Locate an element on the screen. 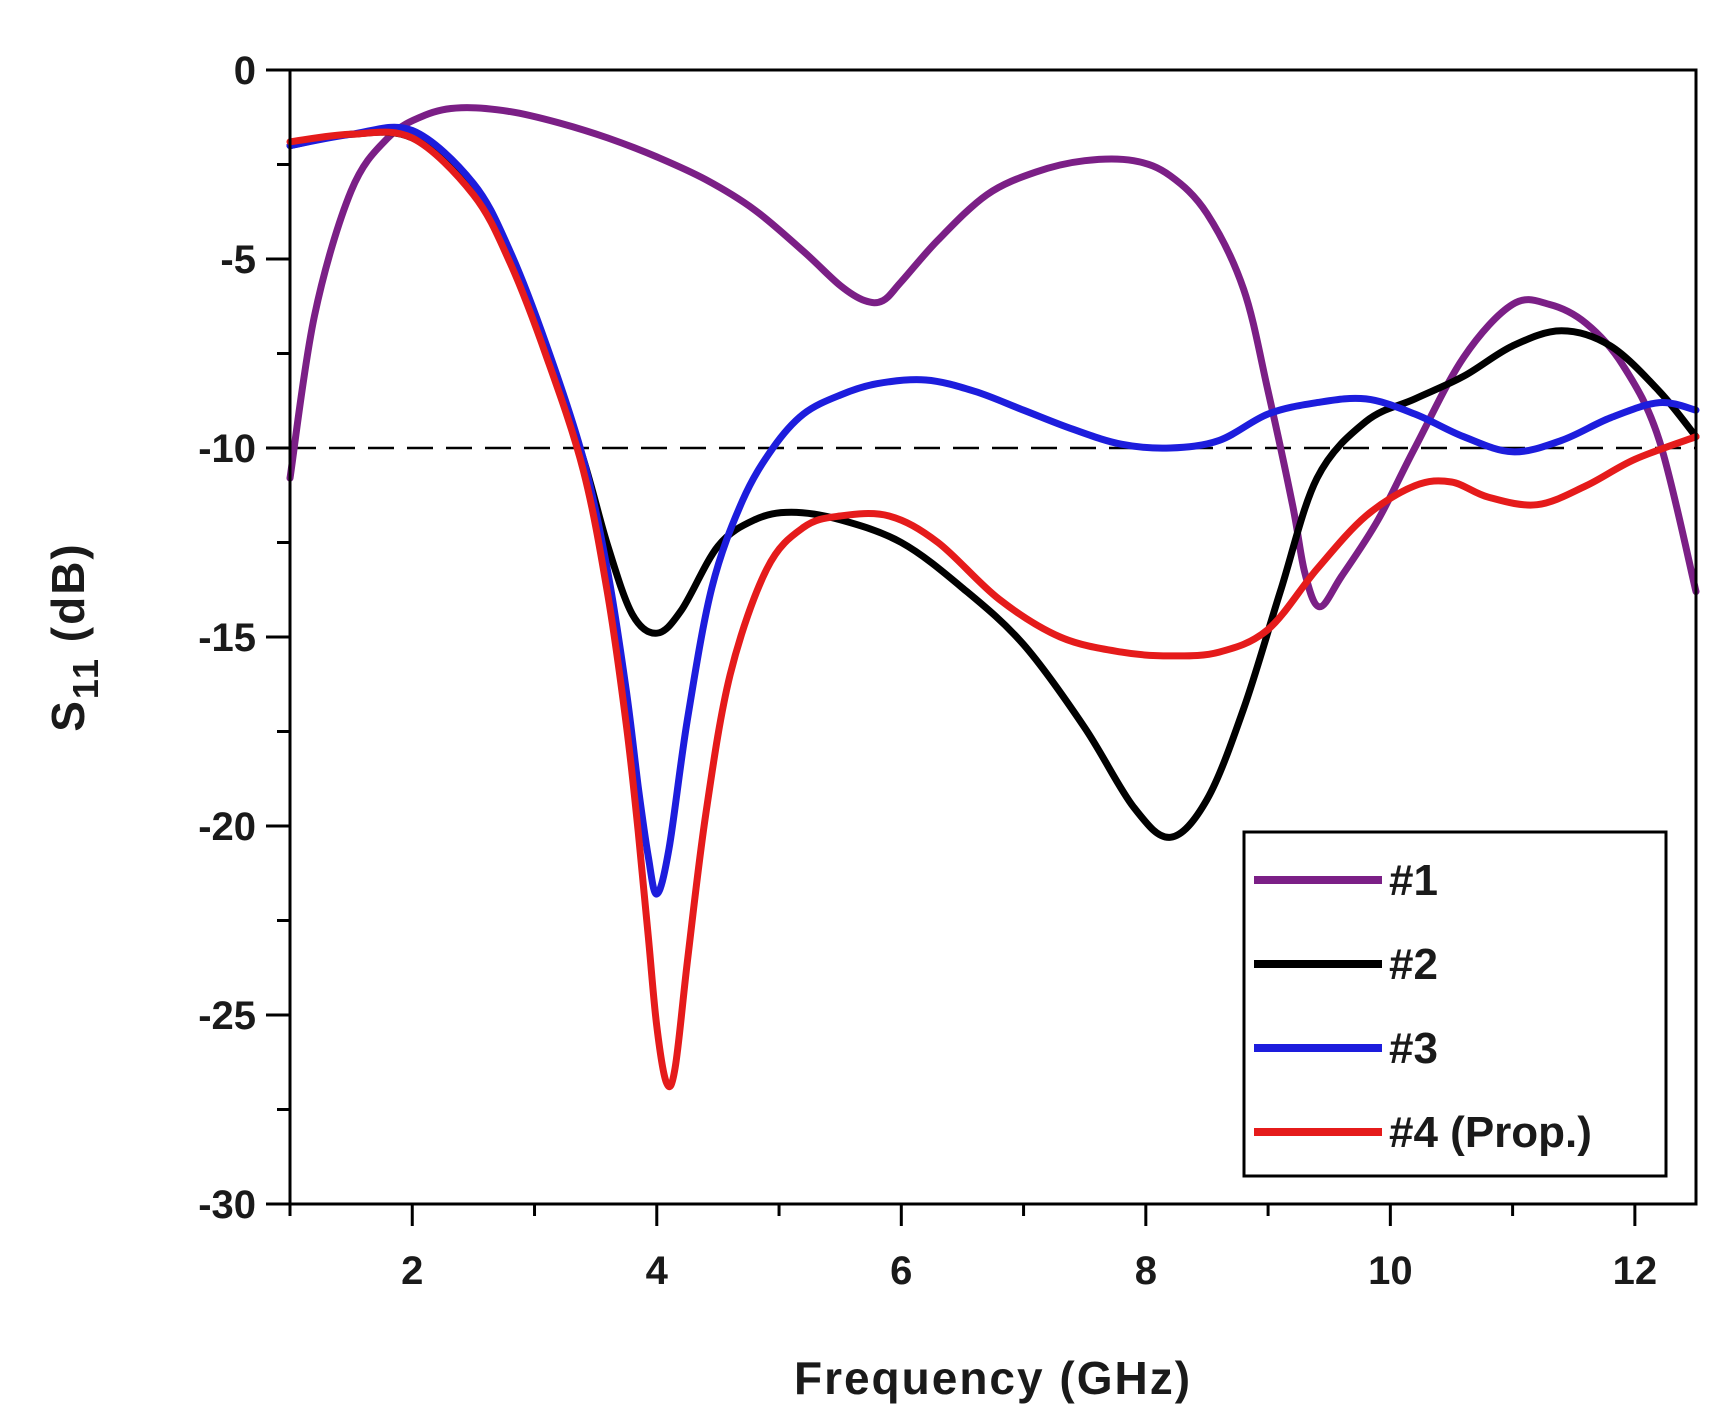 The height and width of the screenshot is (1422, 1716). y-tick-label: -15 is located at coordinates (227, 638).